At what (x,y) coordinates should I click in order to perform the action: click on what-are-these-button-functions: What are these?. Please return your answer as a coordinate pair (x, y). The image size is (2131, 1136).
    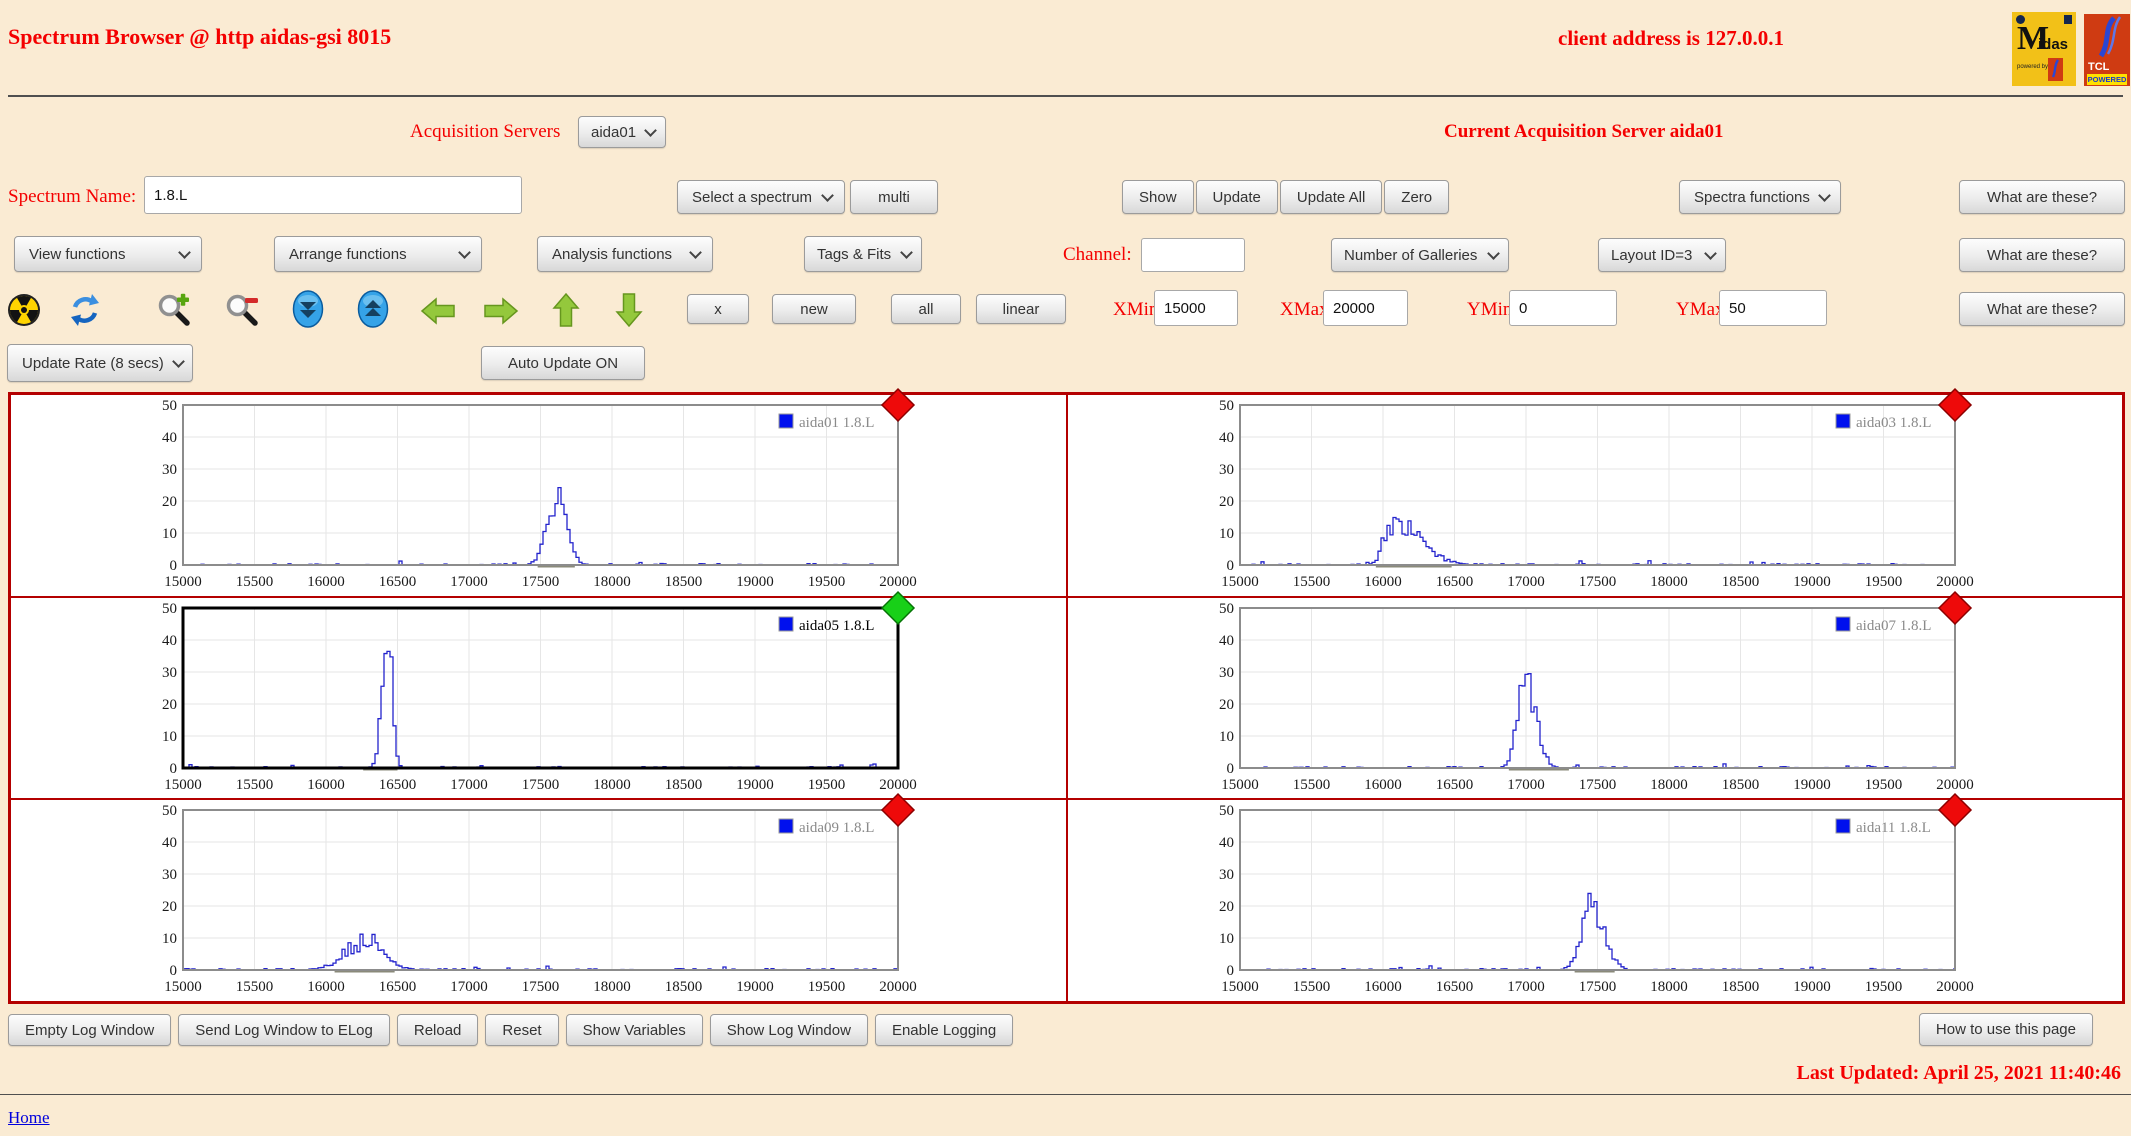
    Looking at the image, I should click on (2042, 255).